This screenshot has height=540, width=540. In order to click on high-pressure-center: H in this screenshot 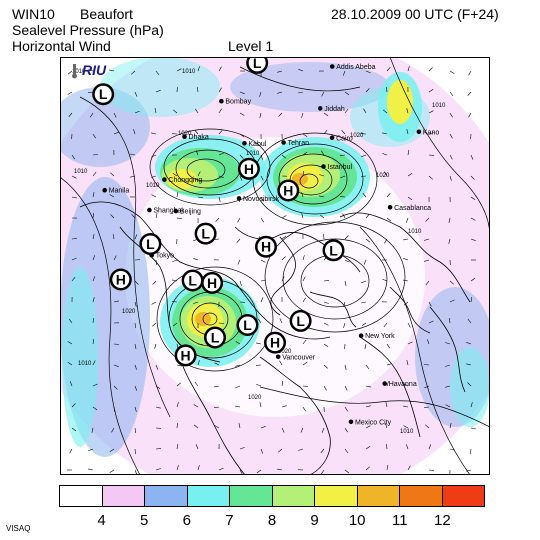, I will do `click(248, 168)`.